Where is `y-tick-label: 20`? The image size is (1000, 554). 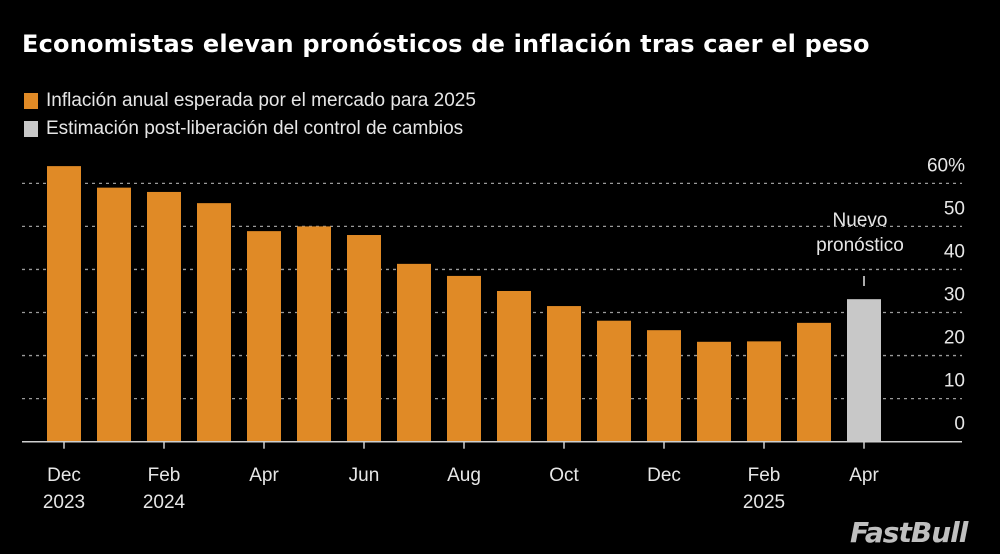 y-tick-label: 20 is located at coordinates (954, 338).